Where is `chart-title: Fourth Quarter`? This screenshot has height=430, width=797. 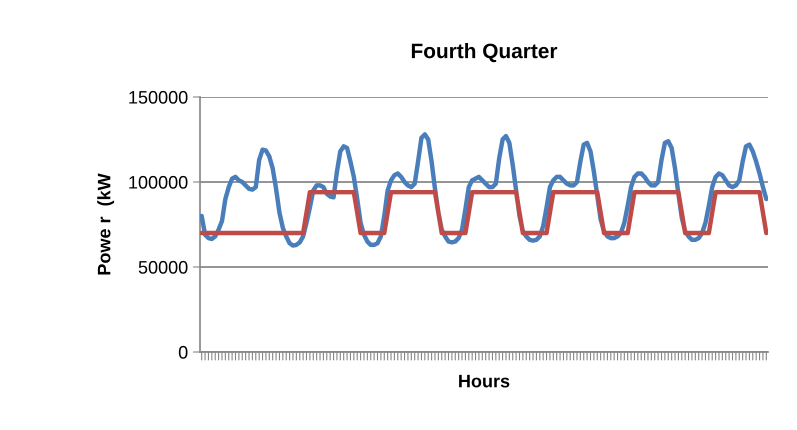
chart-title: Fourth Quarter is located at coordinates (485, 52).